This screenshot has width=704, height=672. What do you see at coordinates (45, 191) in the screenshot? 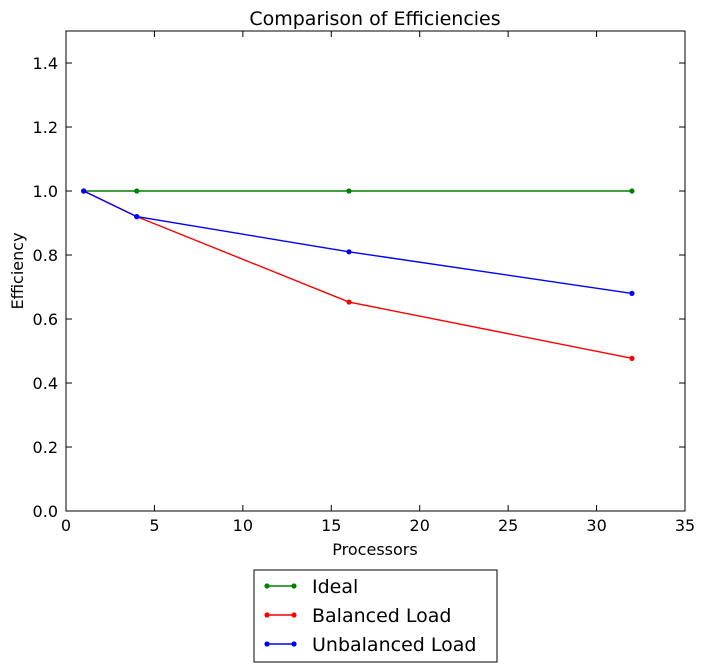
I see `y-tick-label: 1.0` at bounding box center [45, 191].